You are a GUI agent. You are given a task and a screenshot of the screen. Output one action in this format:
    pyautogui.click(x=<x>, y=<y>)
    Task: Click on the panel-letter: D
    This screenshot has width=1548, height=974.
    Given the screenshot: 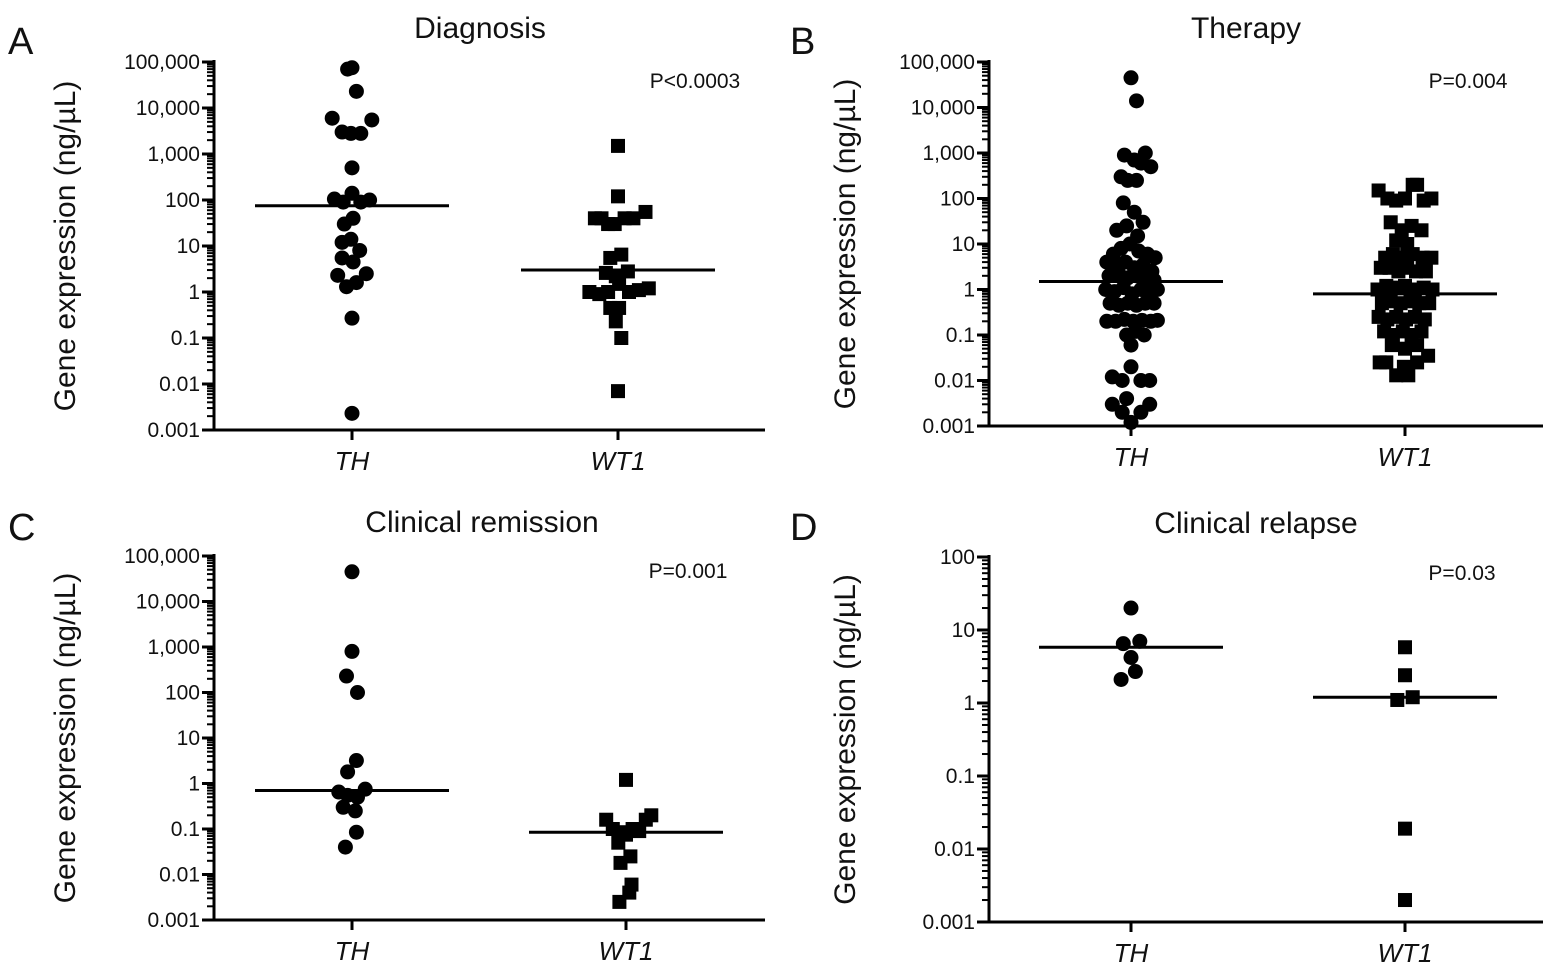 What is the action you would take?
    pyautogui.click(x=803, y=528)
    